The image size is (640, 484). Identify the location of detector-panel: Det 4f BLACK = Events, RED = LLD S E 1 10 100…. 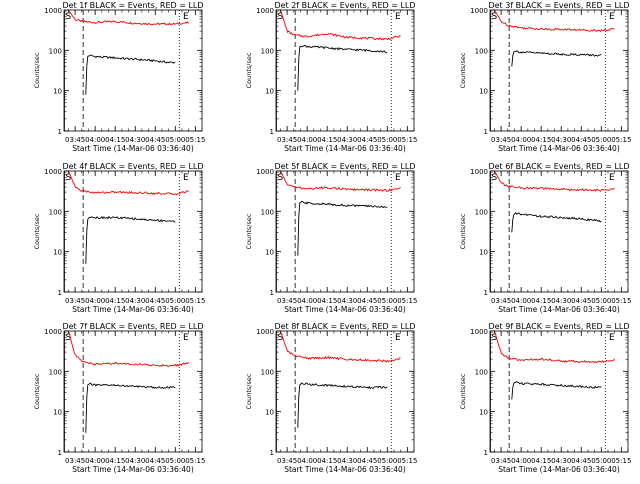
(119, 238).